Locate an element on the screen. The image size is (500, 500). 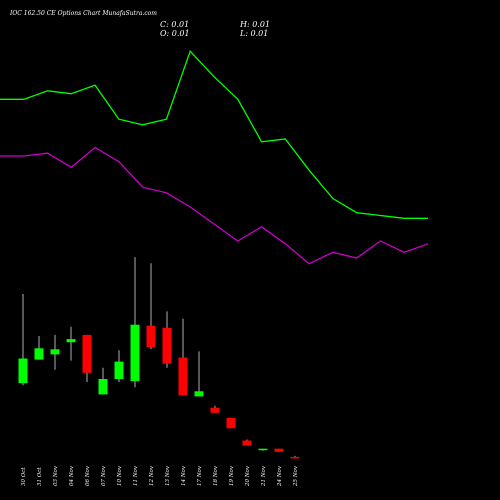
x-tick-label: 19 Nov is located at coordinates (232, 475).